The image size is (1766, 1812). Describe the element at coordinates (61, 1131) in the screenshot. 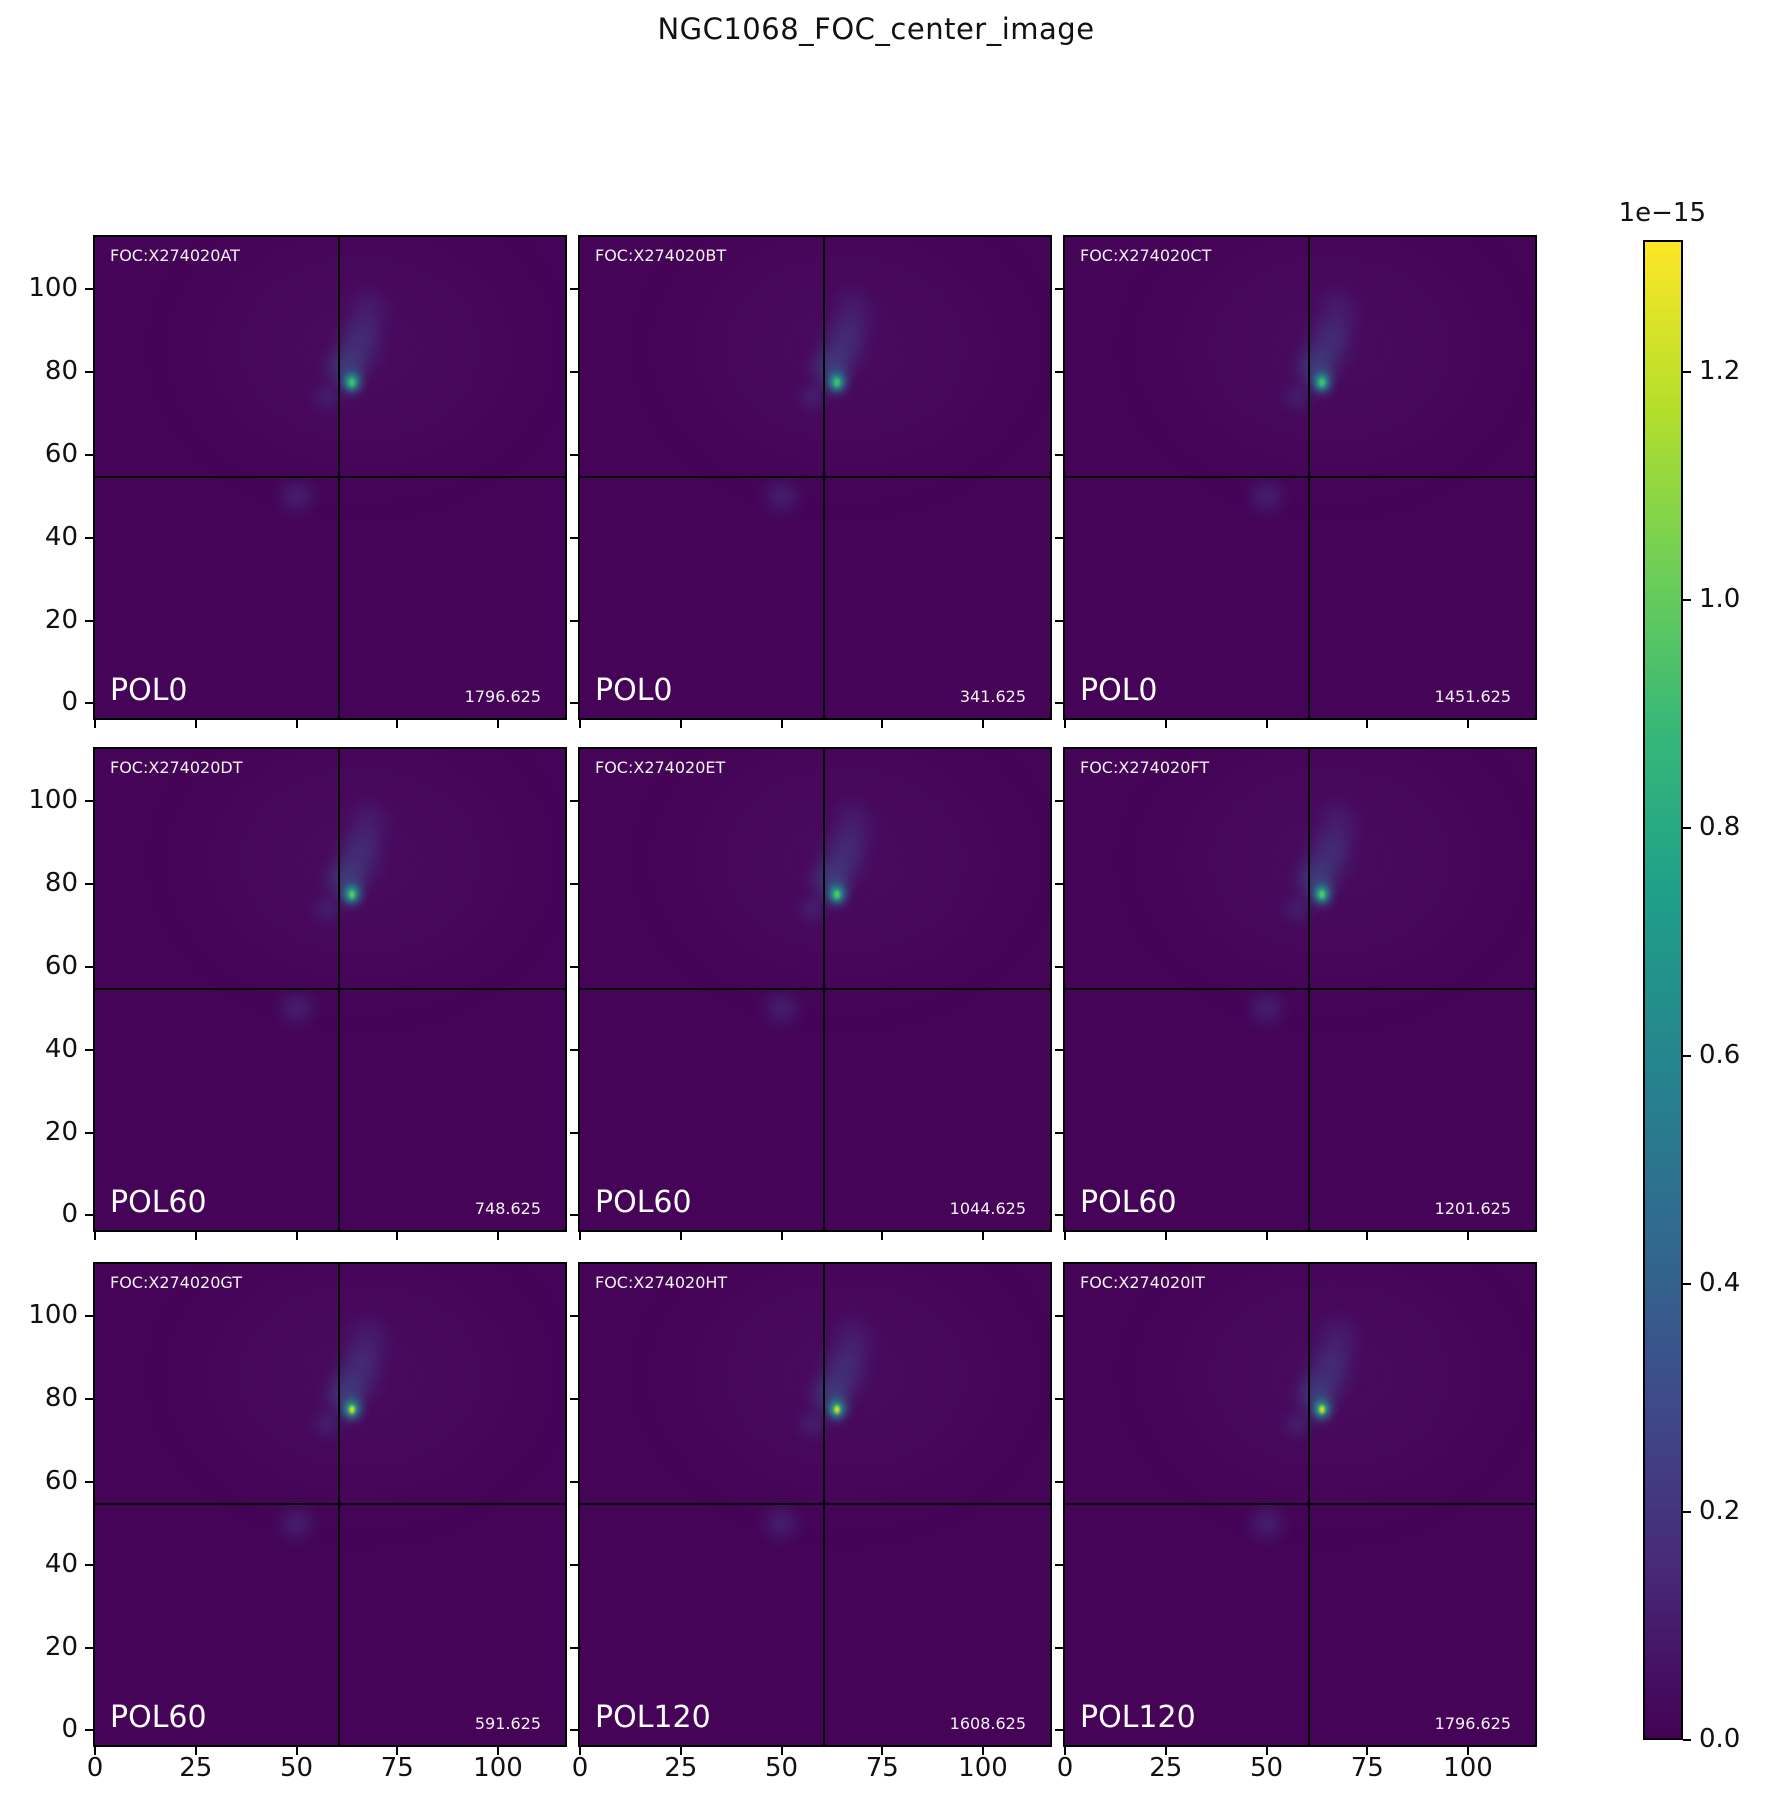

I see `y-tick-label: 20` at that location.